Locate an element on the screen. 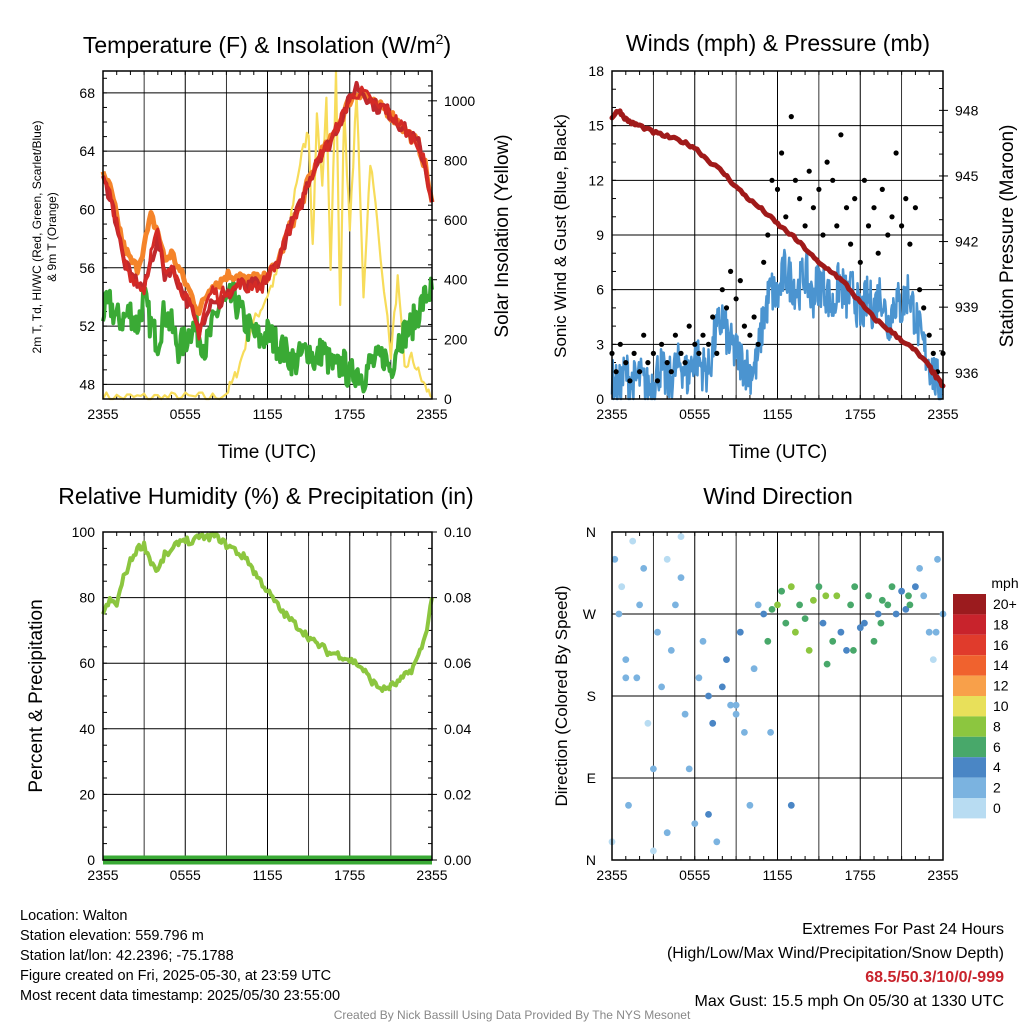  wind-direction-y-tick-label: W is located at coordinates (590, 614).